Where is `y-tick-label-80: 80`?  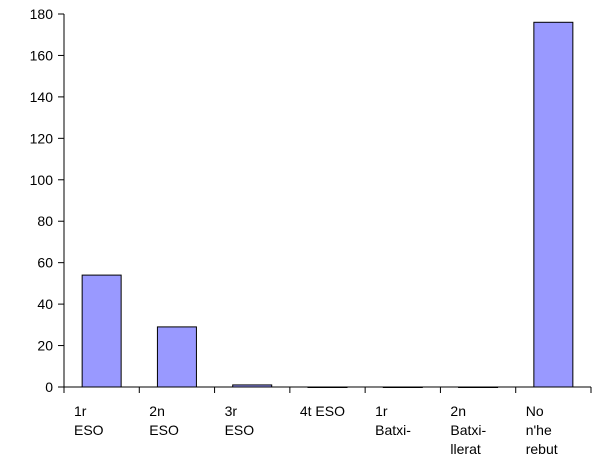 y-tick-label-80: 80 is located at coordinates (45, 221).